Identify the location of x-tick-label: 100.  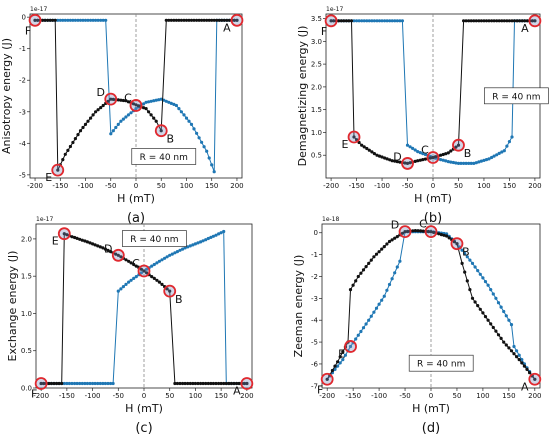
(186, 186).